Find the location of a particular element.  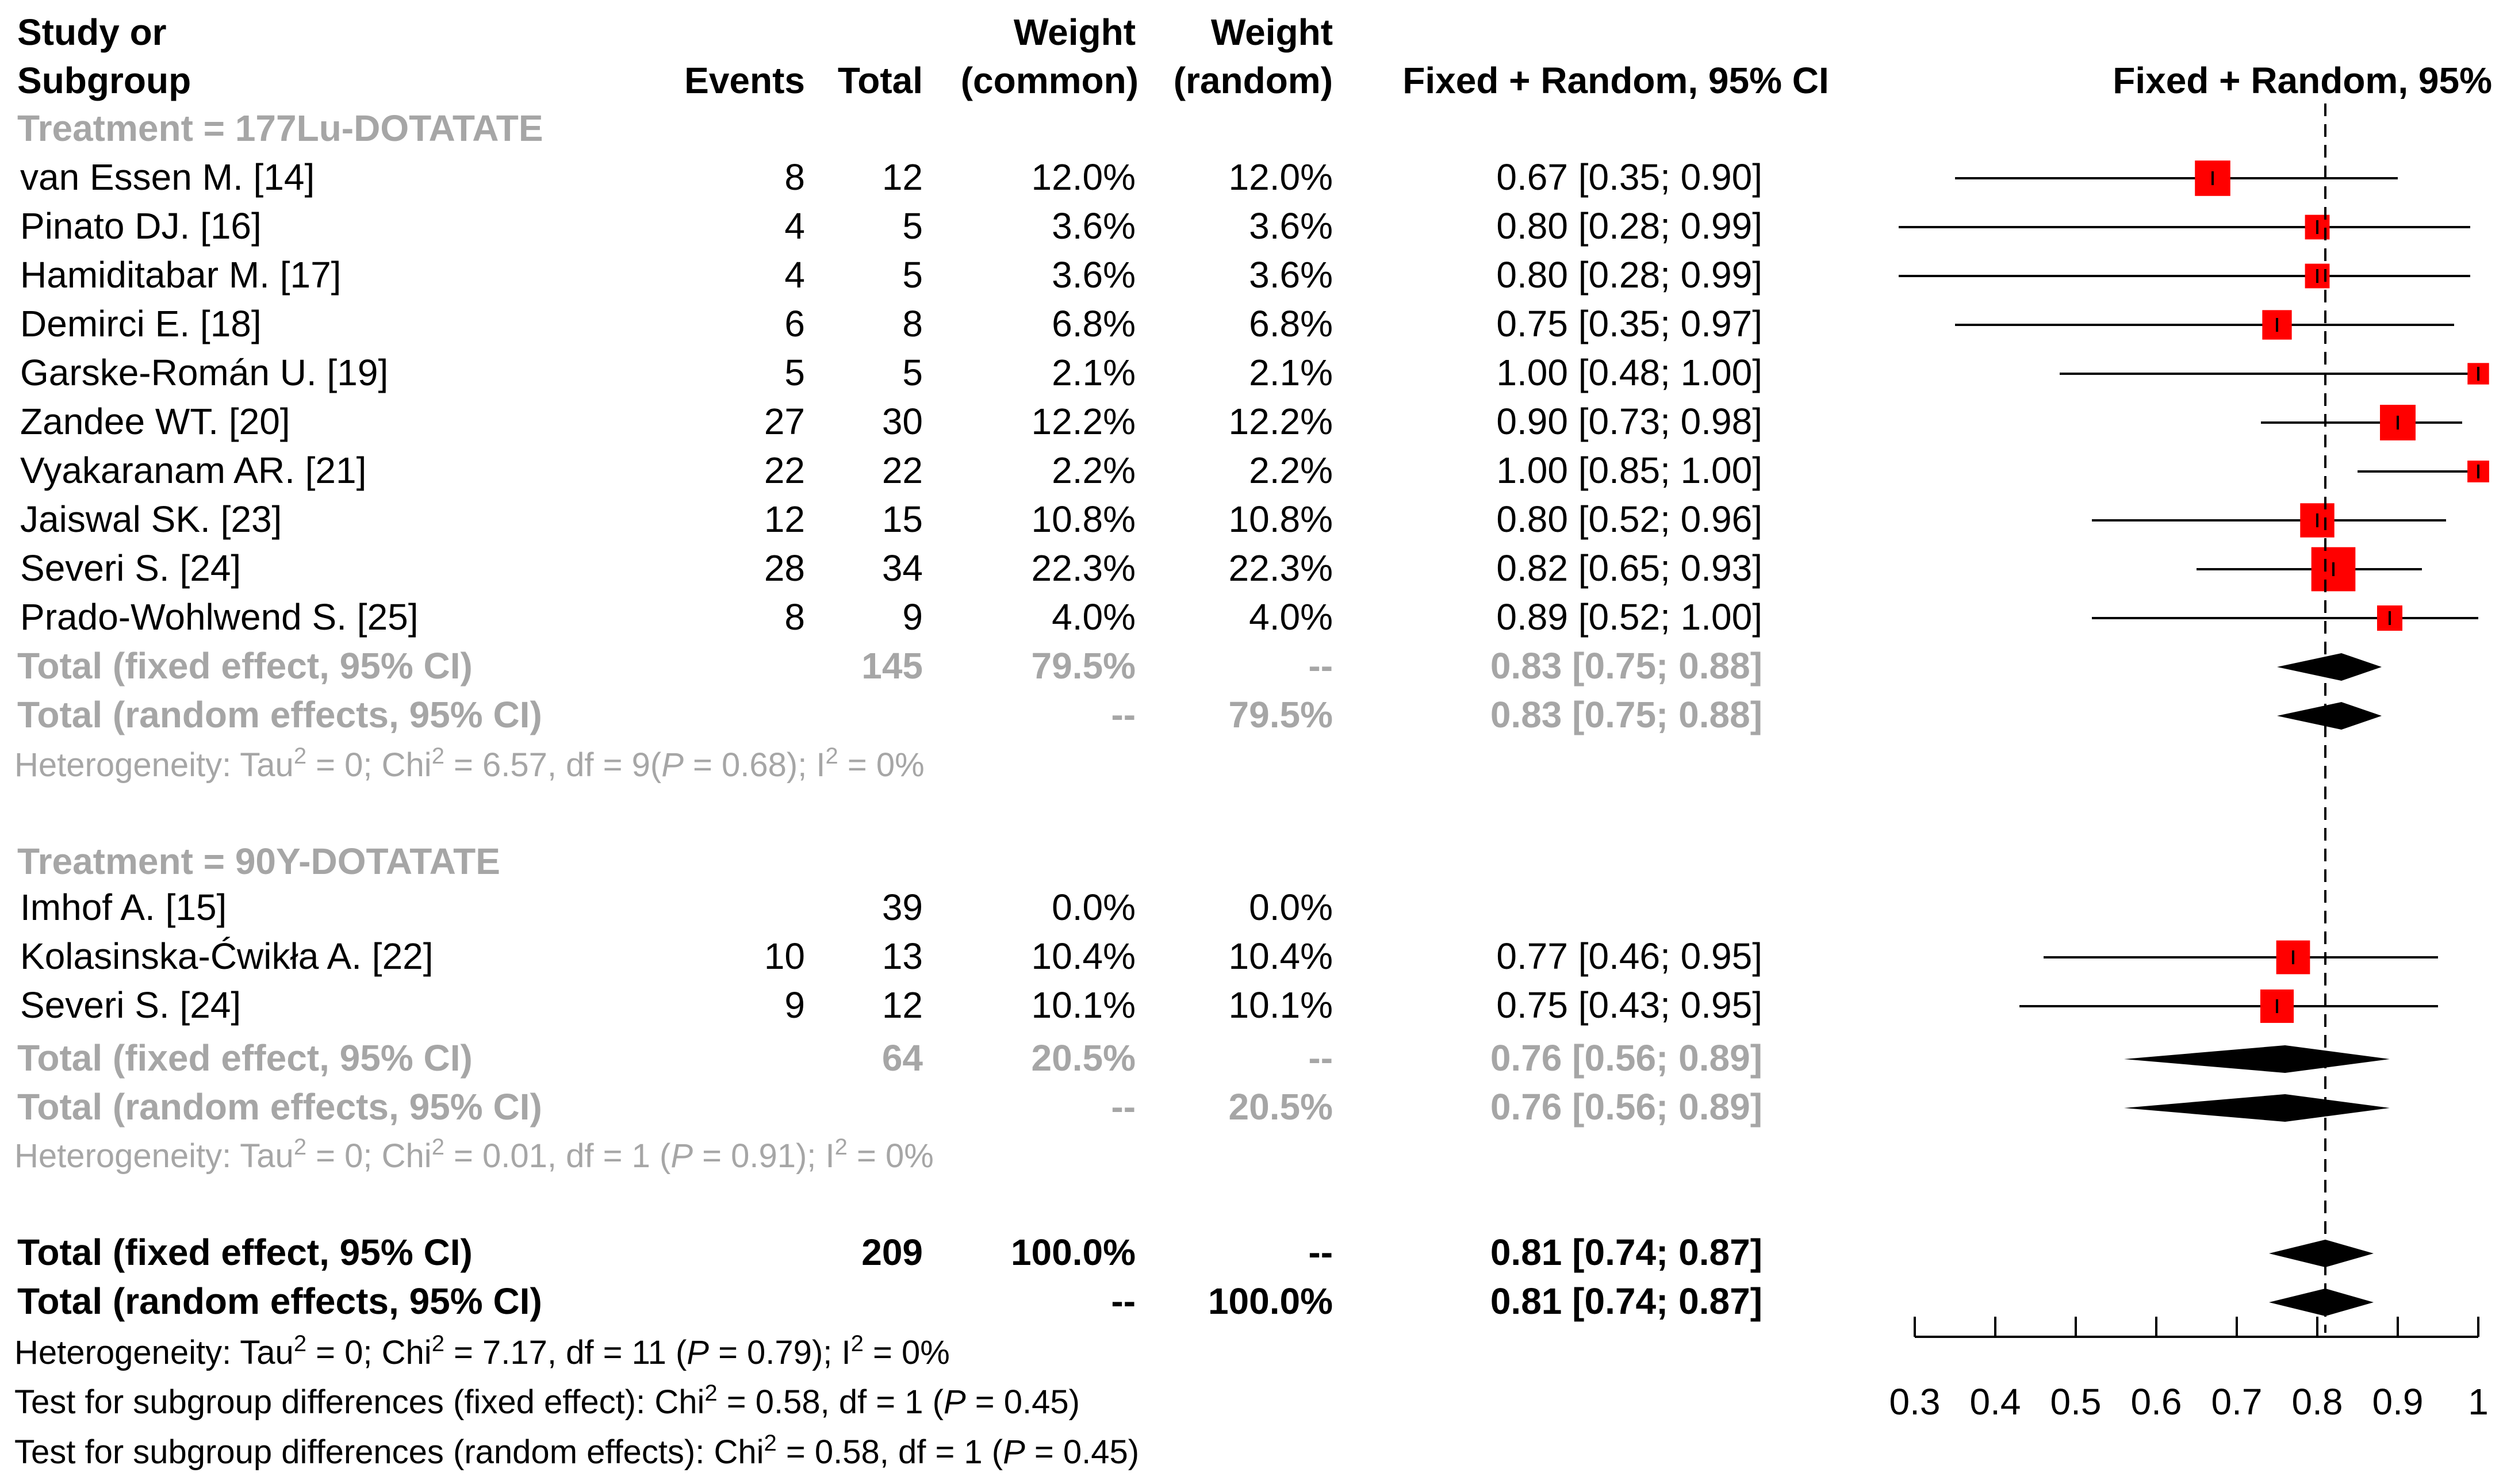

header-ci-plot: Fixed + Random, 95% CI is located at coordinates (2308, 81).